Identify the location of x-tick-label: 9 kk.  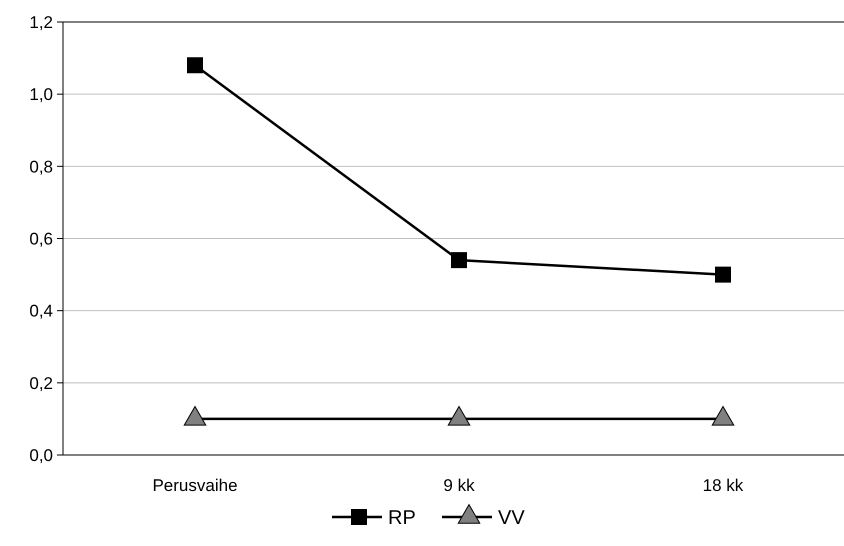
(459, 485).